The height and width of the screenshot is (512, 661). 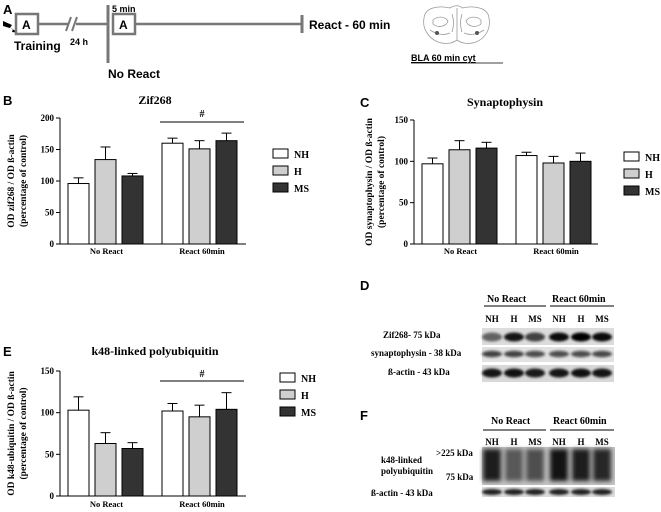 What do you see at coordinates (290, 171) in the screenshot?
I see `legend-zif268: NH H MS` at bounding box center [290, 171].